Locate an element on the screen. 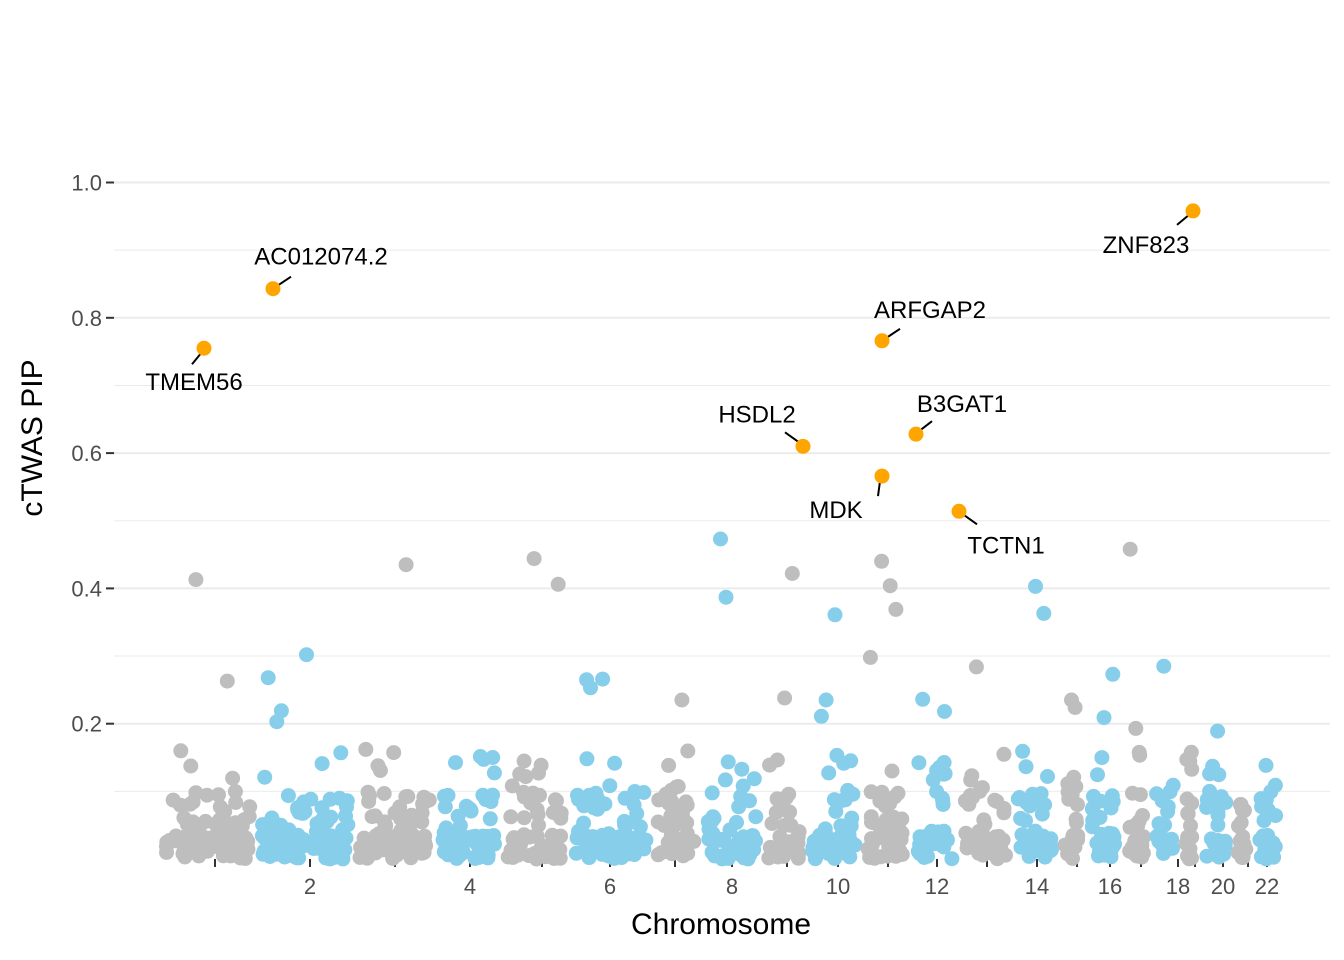 Image resolution: width=1344 pixels, height=960 pixels. x-tick-label: 12 is located at coordinates (937, 886).